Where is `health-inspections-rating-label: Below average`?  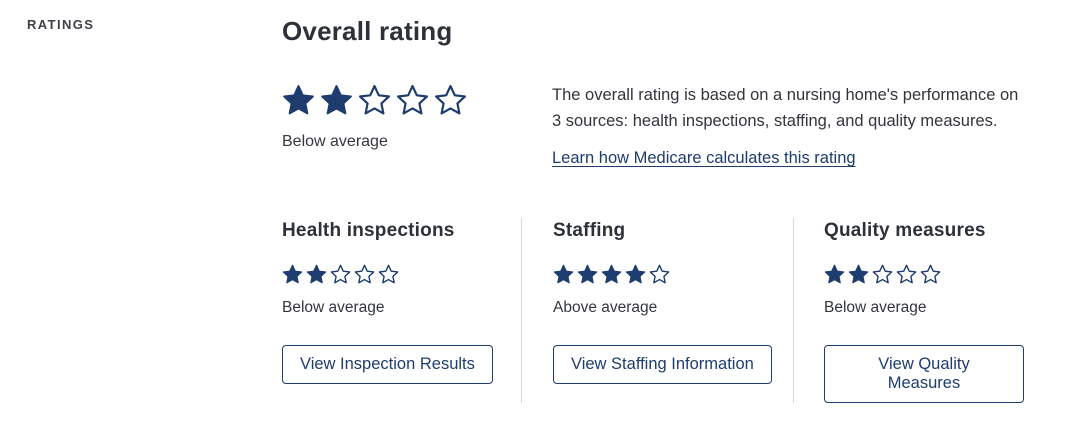 health-inspections-rating-label: Below average is located at coordinates (333, 307).